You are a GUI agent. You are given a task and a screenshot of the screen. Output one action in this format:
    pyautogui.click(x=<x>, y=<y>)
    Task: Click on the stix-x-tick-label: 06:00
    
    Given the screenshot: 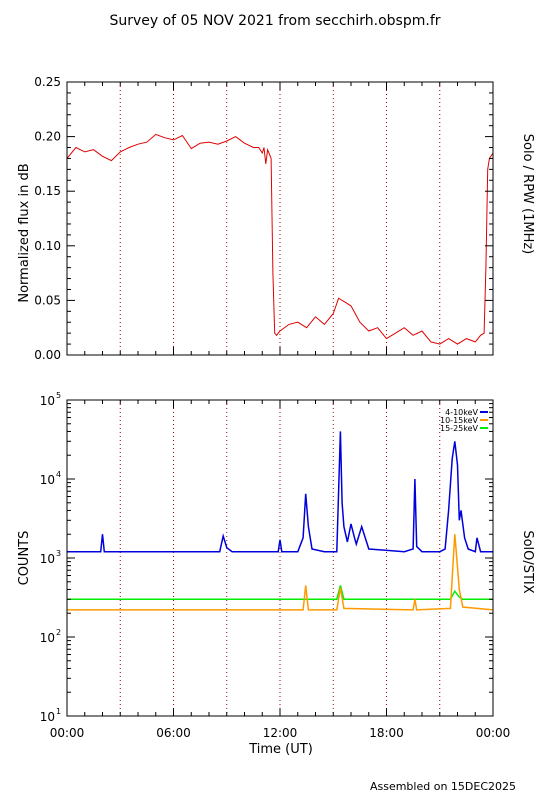 What is the action you would take?
    pyautogui.click(x=173, y=733)
    